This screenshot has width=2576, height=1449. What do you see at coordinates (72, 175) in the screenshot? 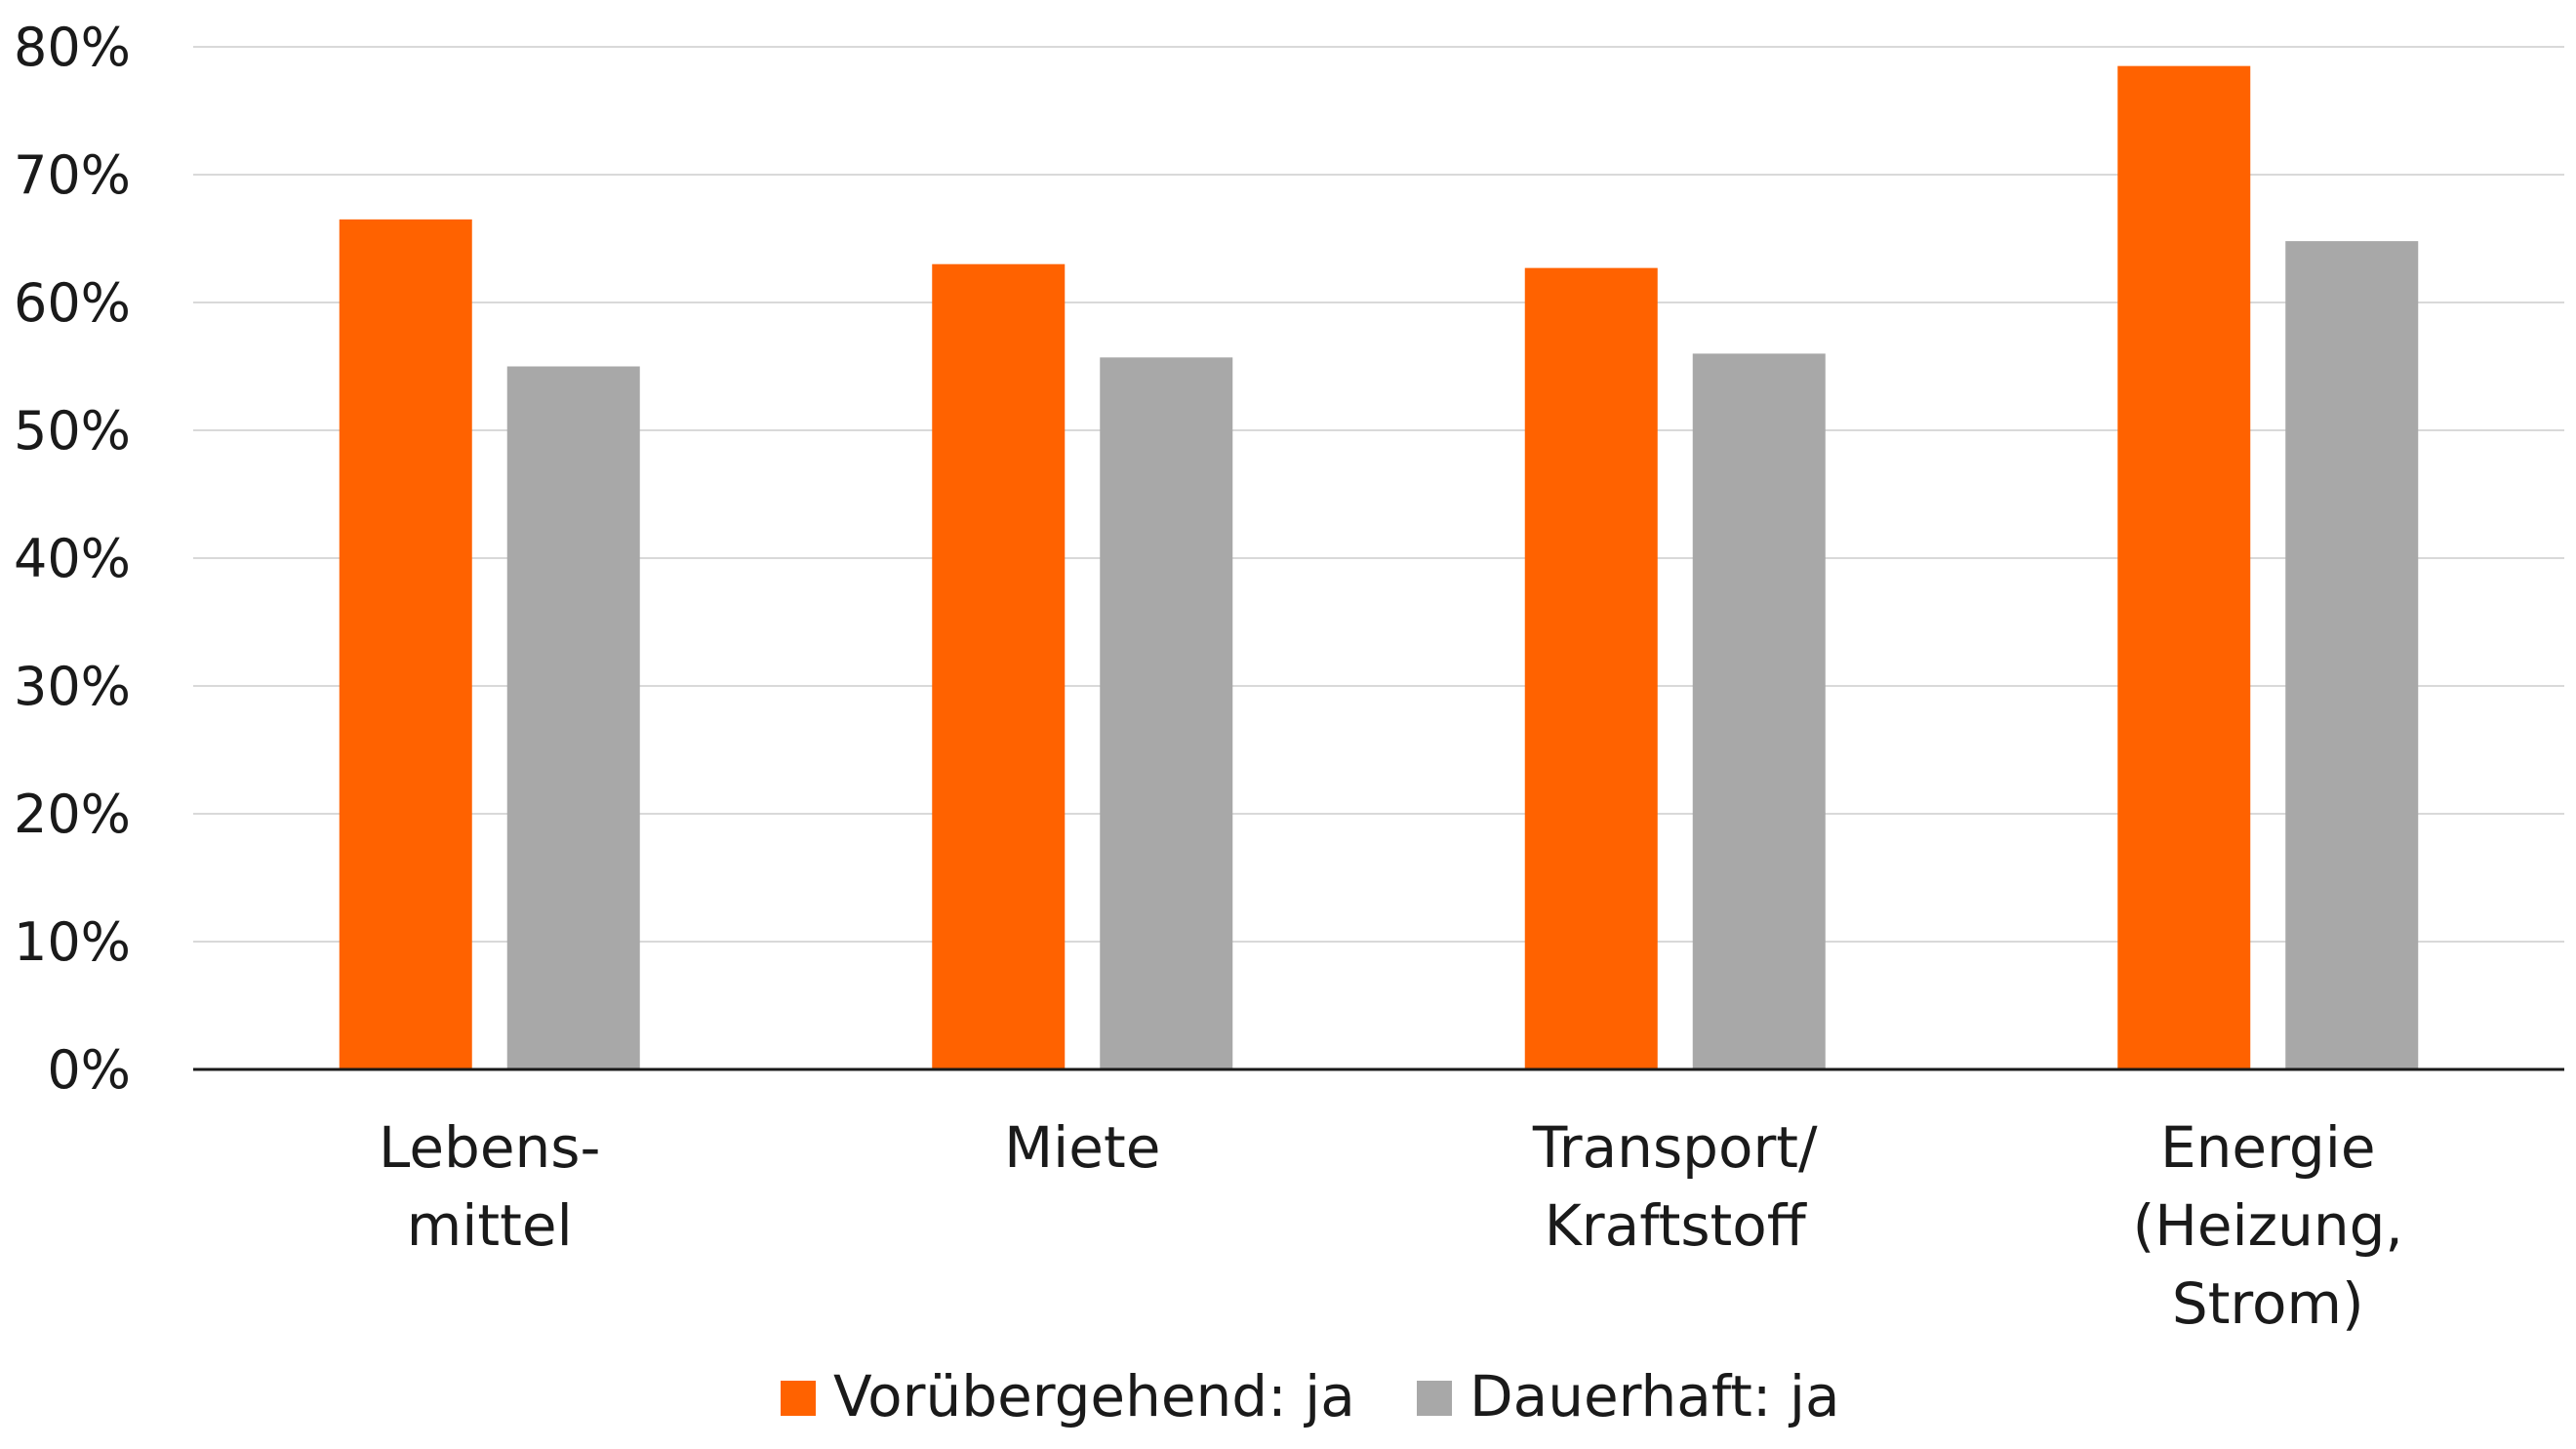
I see `y-tick-label: 70%` at bounding box center [72, 175].